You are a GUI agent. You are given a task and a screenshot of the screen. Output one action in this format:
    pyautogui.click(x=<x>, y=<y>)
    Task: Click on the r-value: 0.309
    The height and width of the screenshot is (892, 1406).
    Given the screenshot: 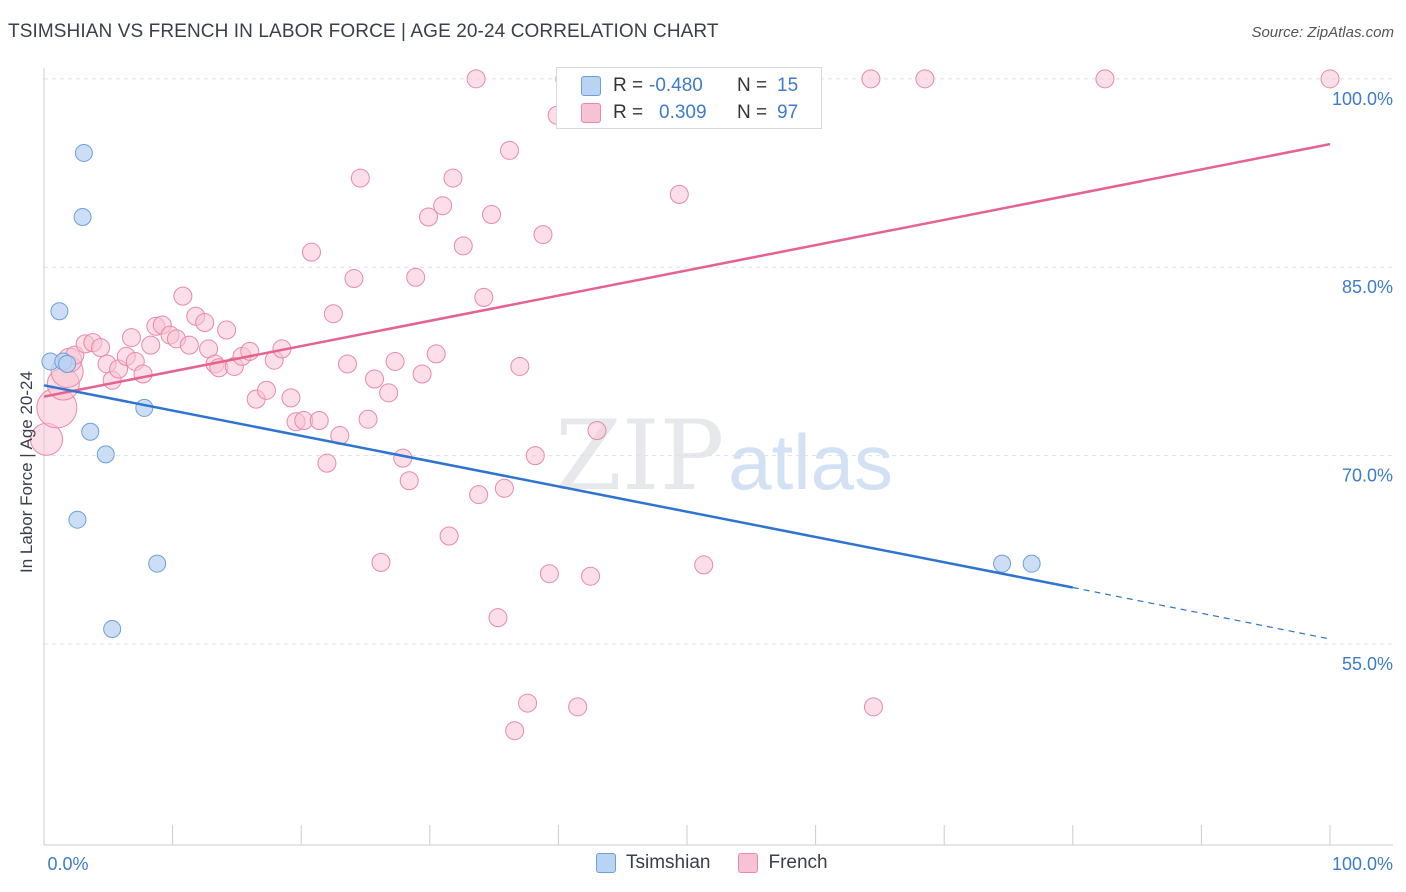 What is the action you would take?
    pyautogui.click(x=683, y=112)
    